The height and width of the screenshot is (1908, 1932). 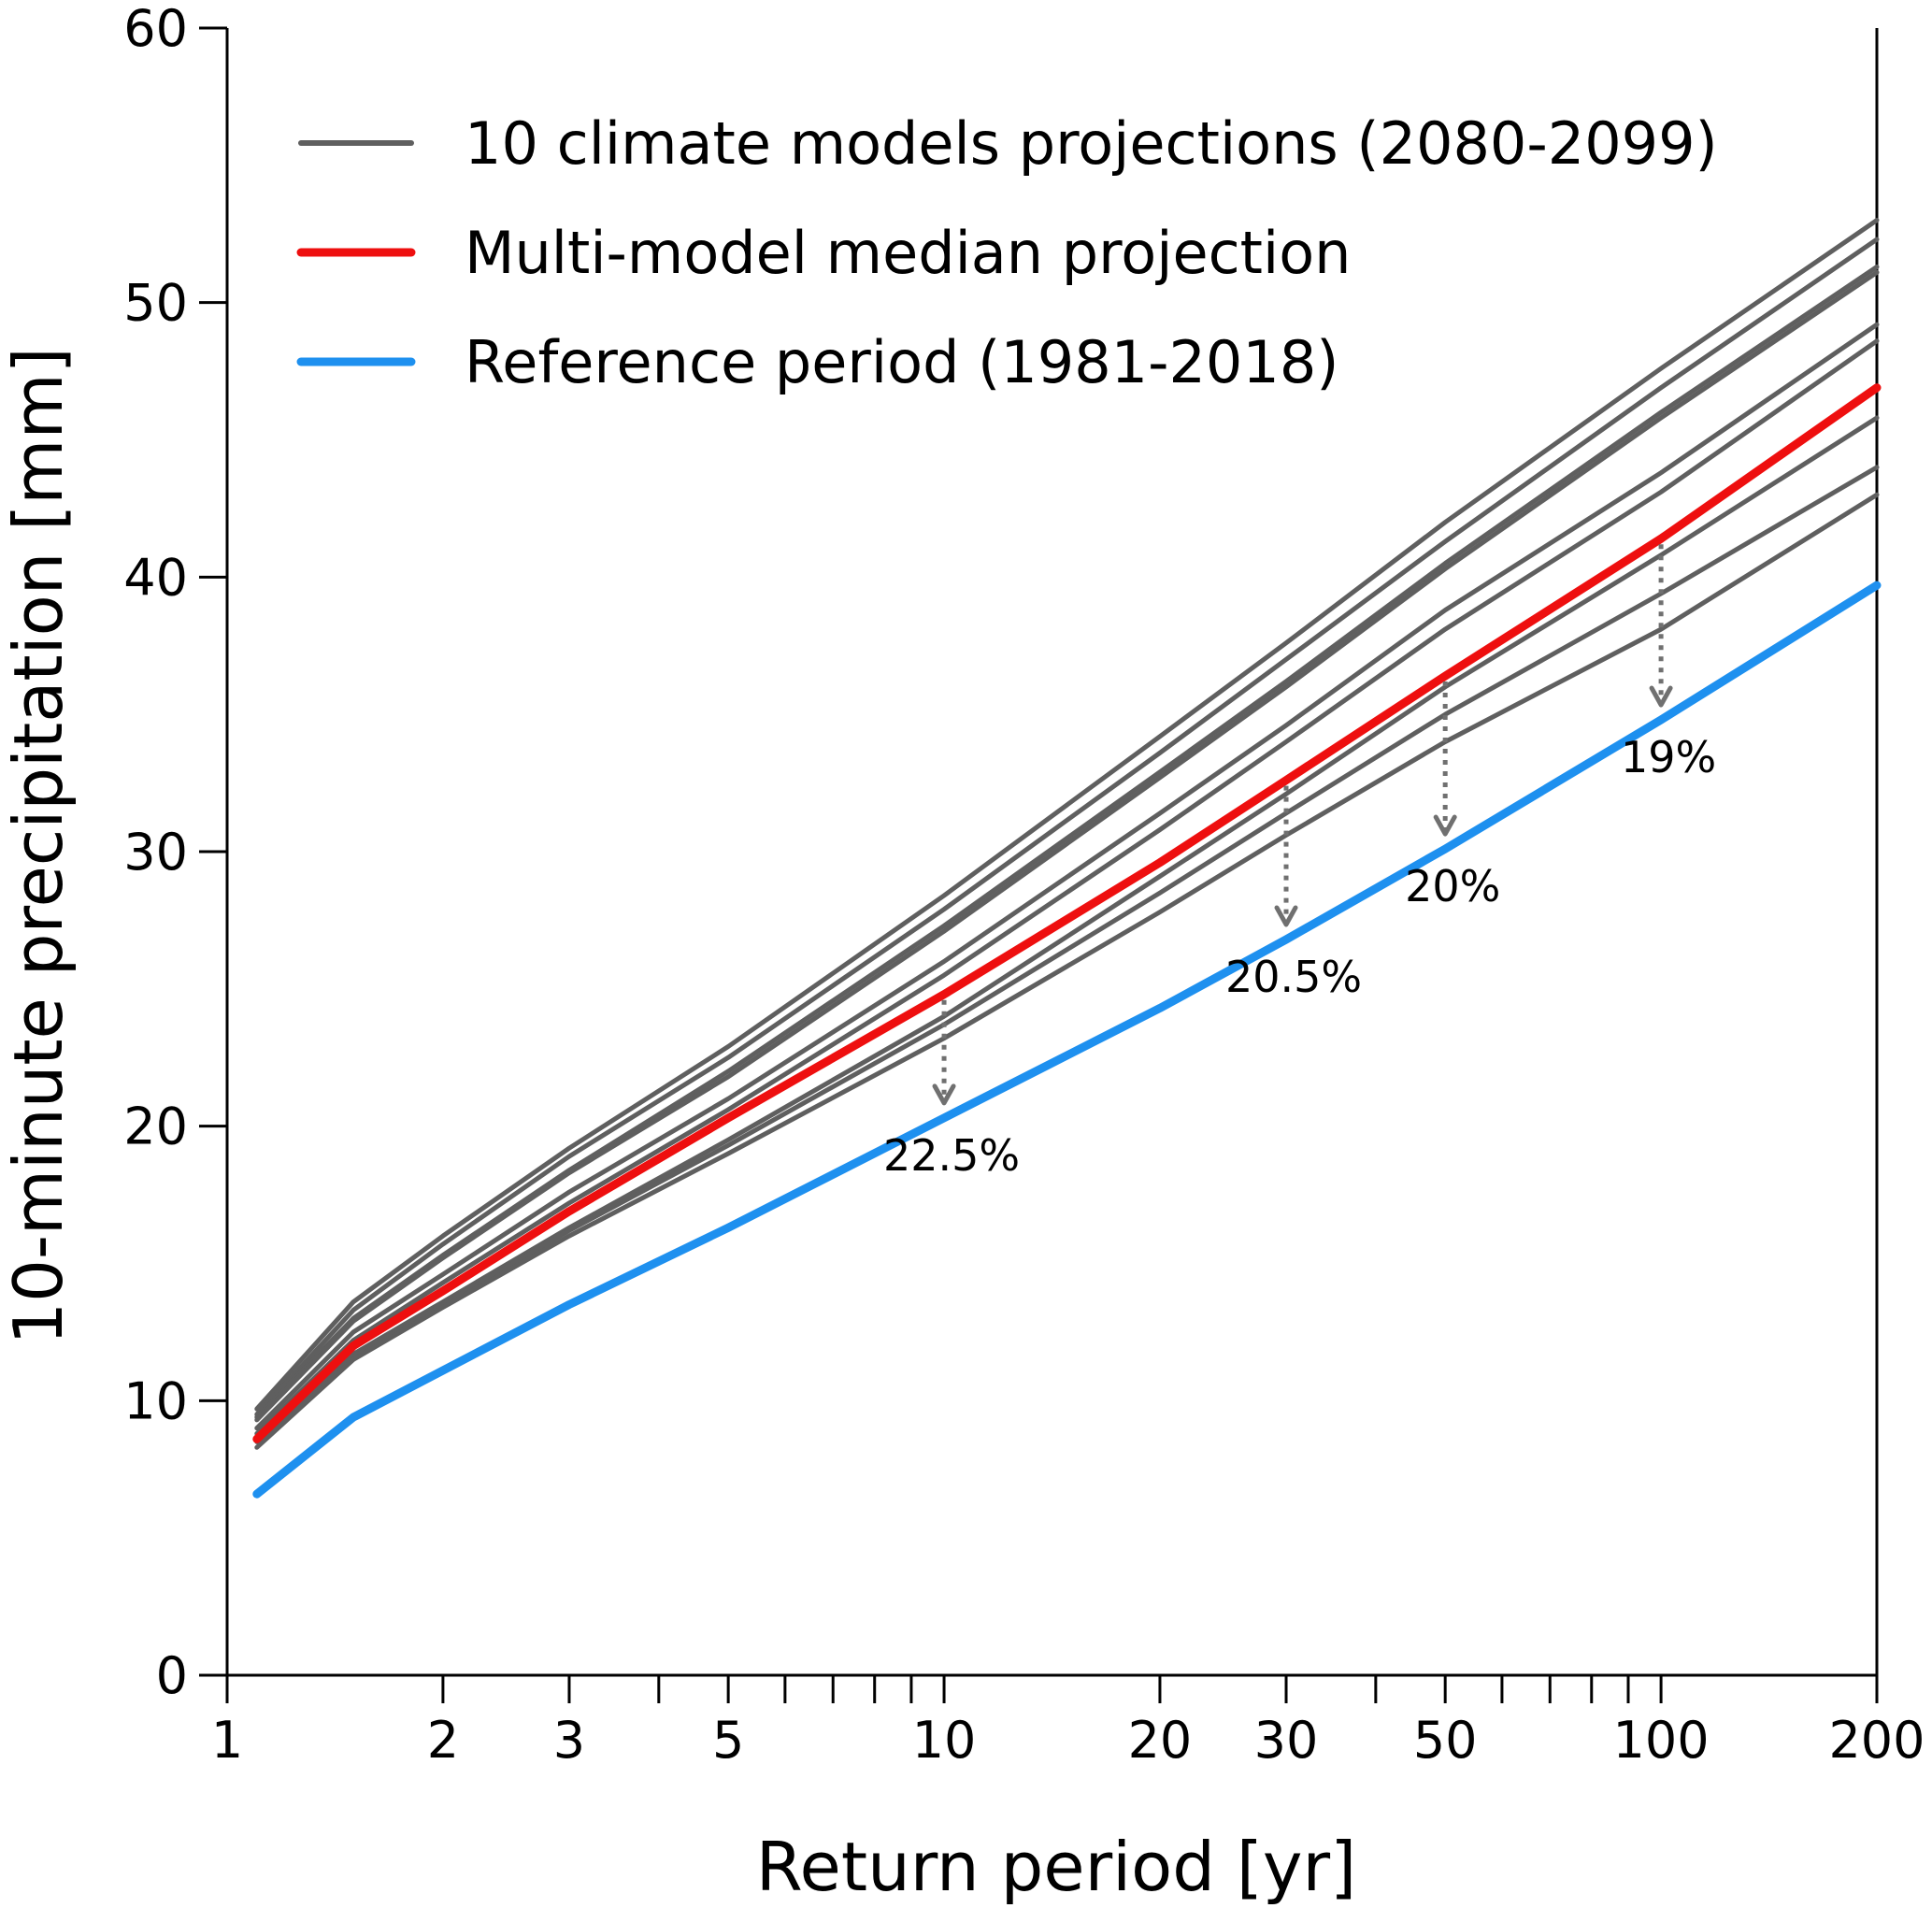 What do you see at coordinates (155, 577) in the screenshot?
I see `y-tick-label: 40` at bounding box center [155, 577].